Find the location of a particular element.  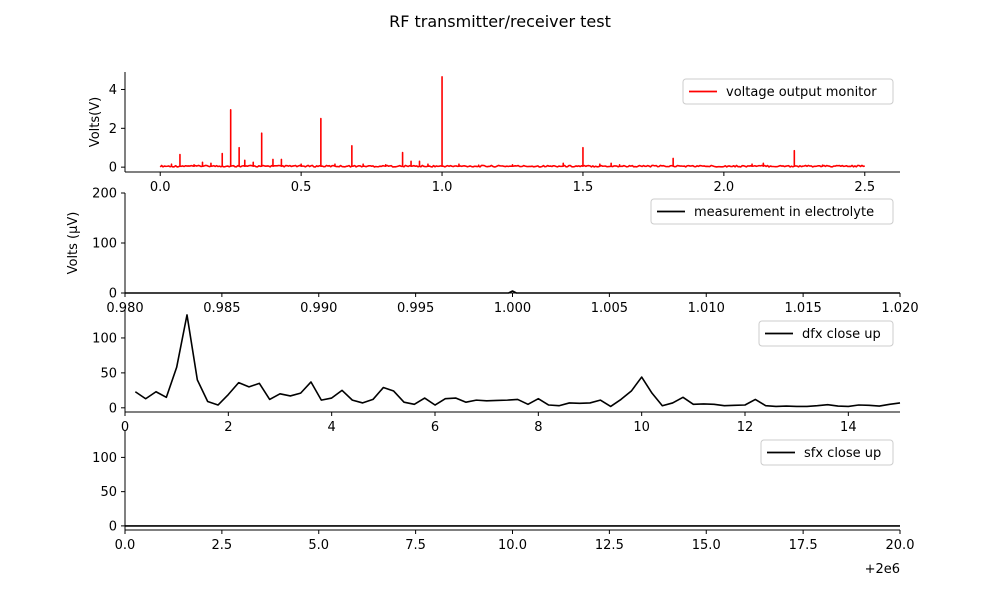

legend: dfx close up is located at coordinates (826, 333).